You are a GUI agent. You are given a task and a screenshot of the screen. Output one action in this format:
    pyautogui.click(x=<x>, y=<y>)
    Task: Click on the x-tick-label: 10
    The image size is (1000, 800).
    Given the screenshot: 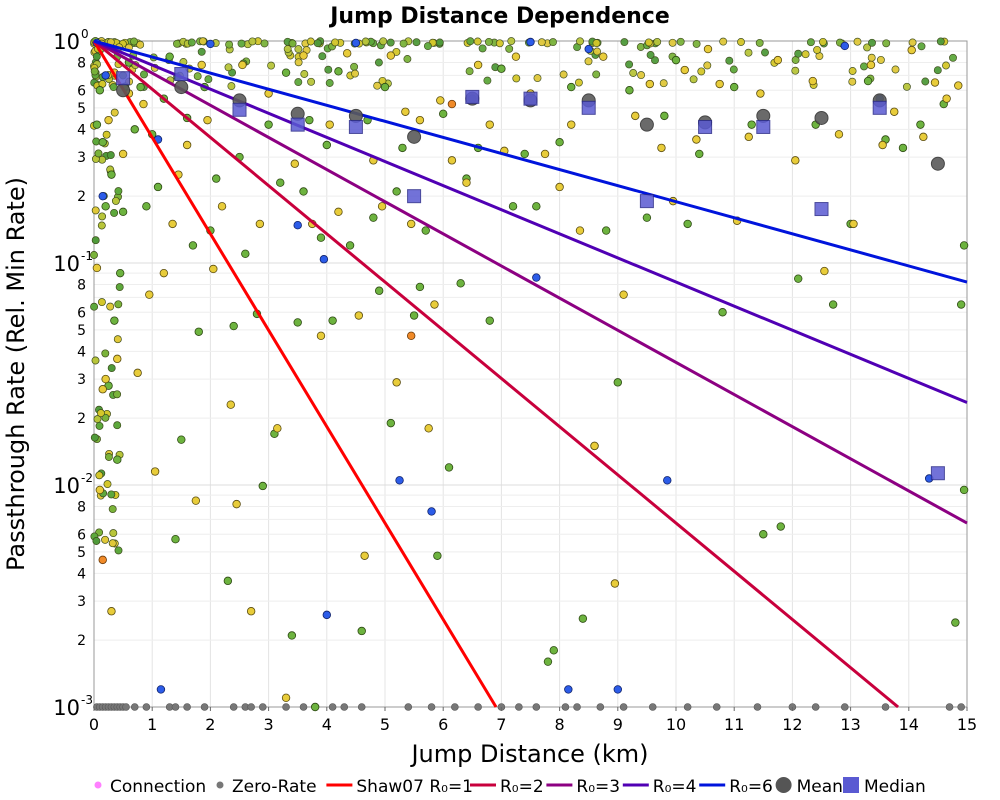 What is the action you would take?
    pyautogui.click(x=676, y=724)
    